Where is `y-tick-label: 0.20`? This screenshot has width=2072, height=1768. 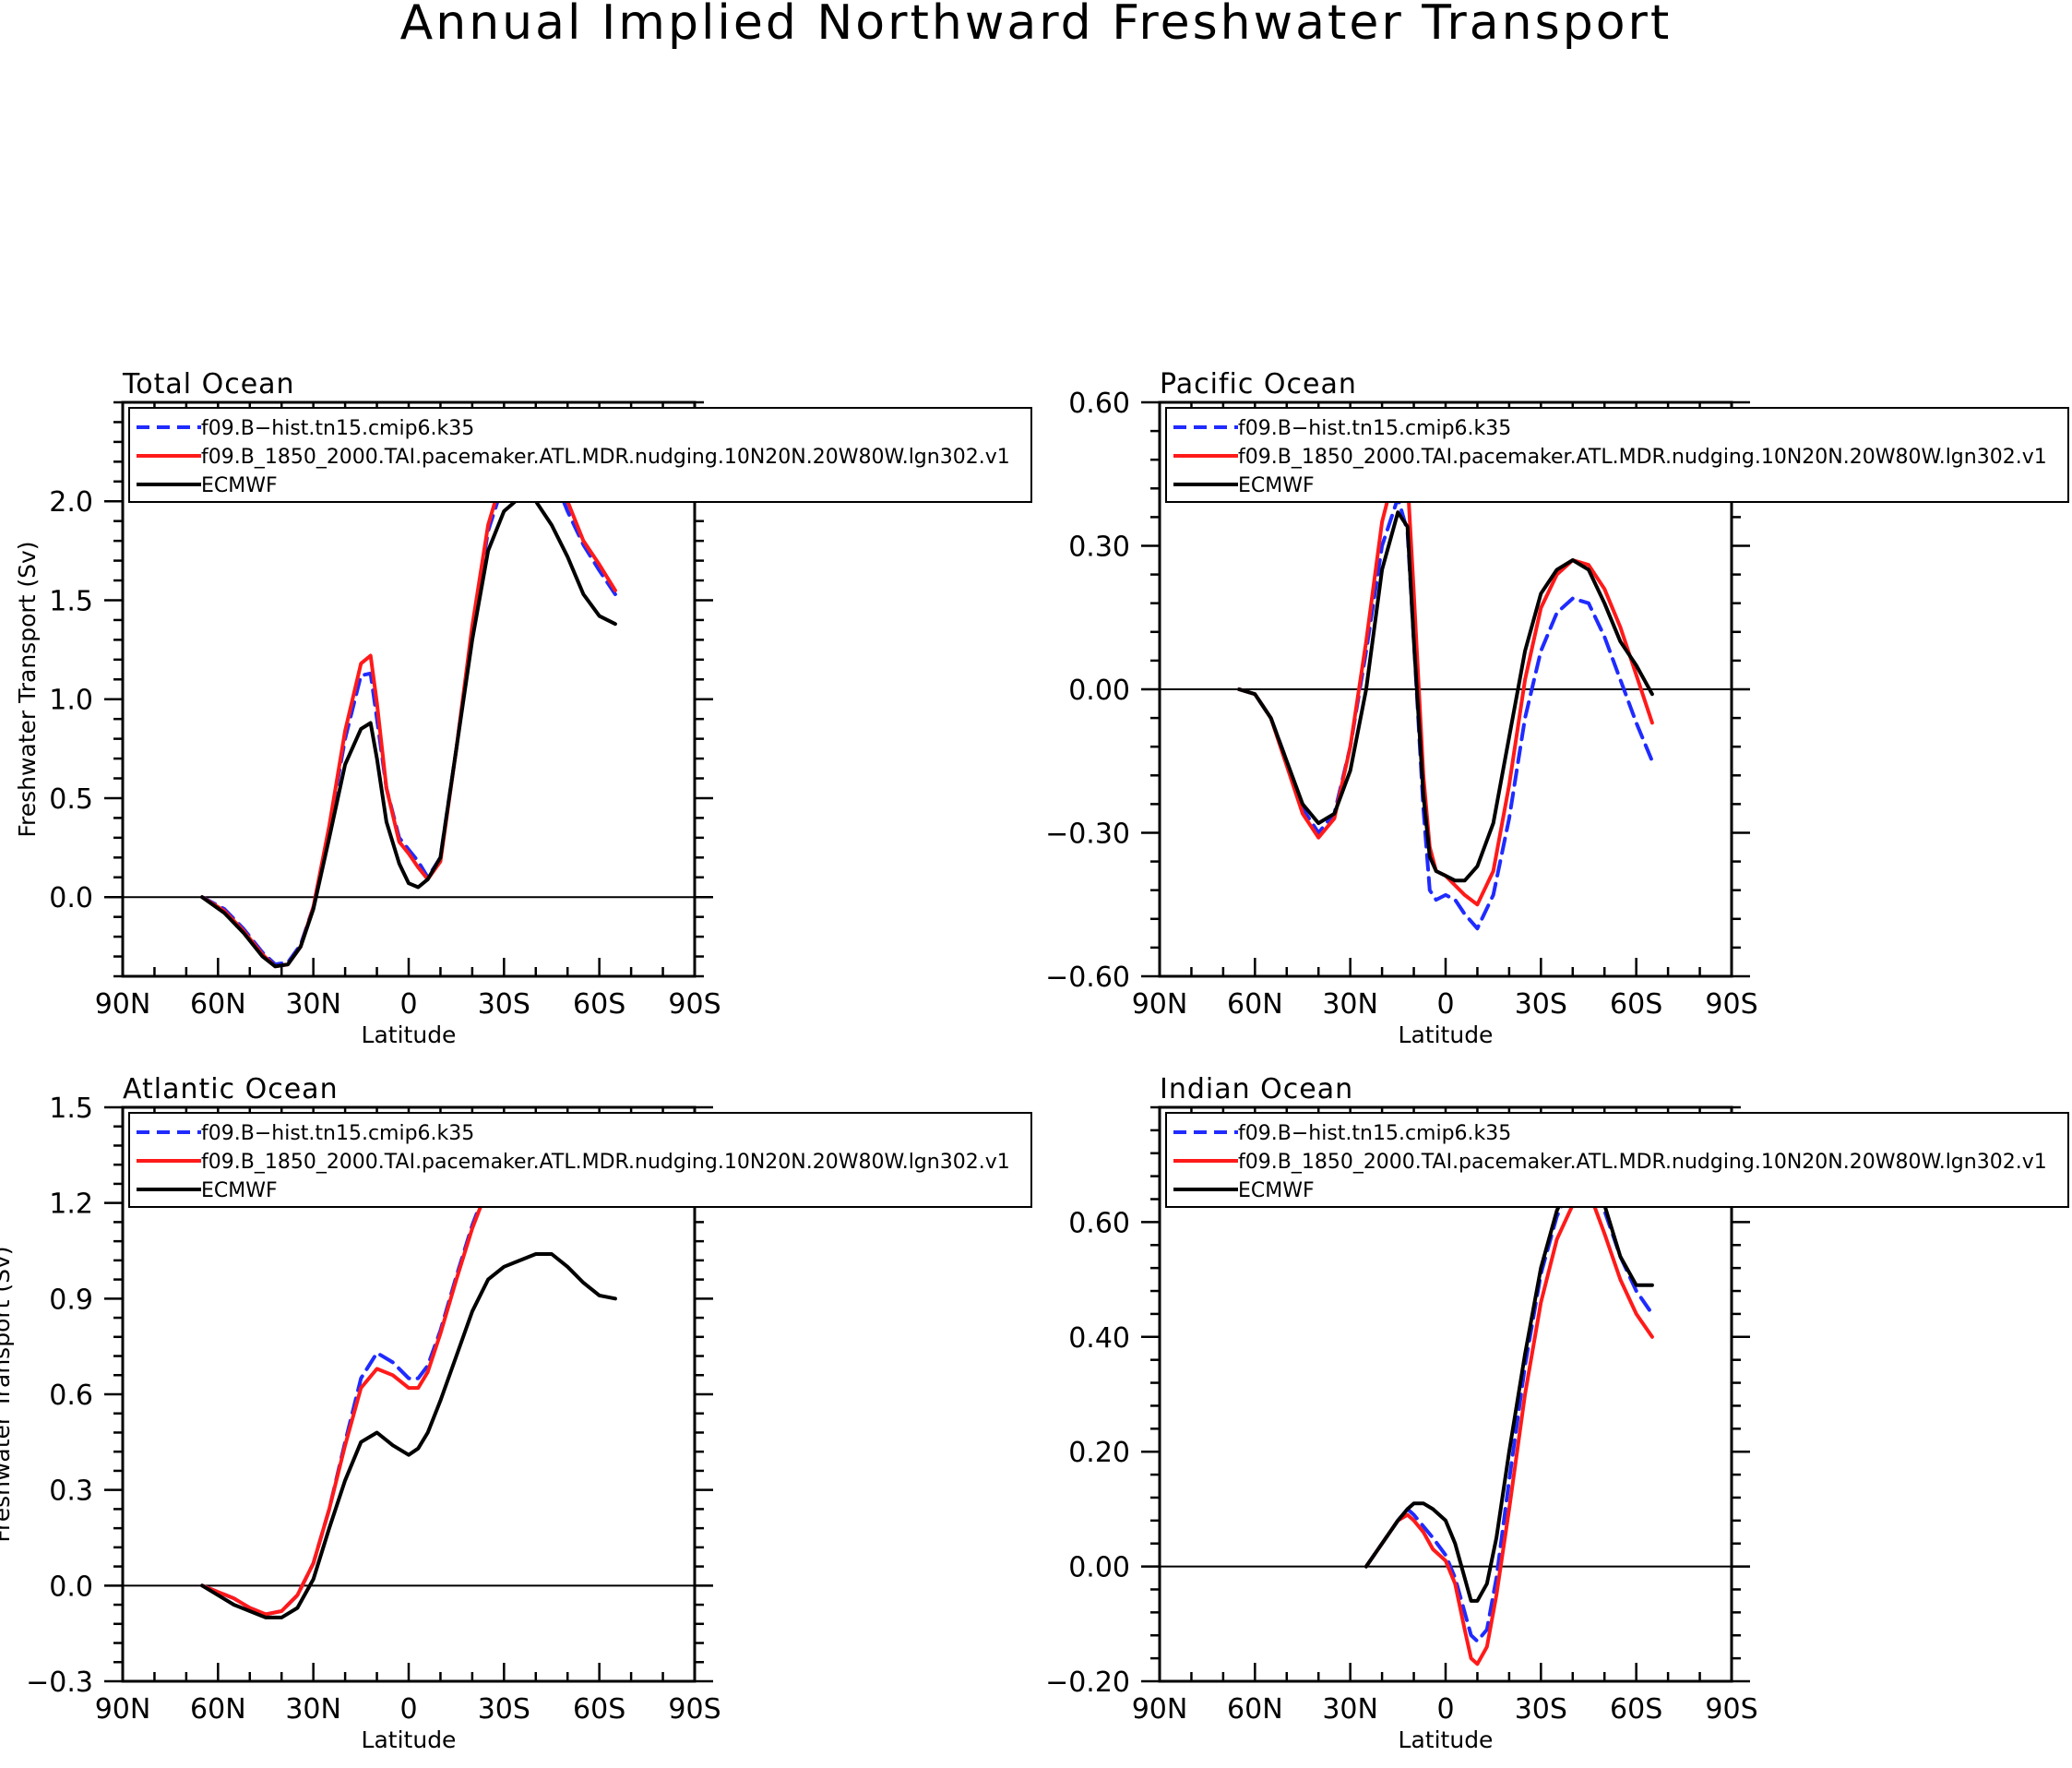 y-tick-label: 0.20 is located at coordinates (1099, 1453).